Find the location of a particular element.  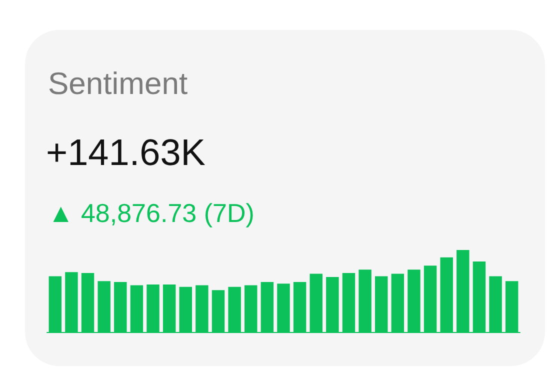

chart-title: Sentiment is located at coordinates (118, 83).